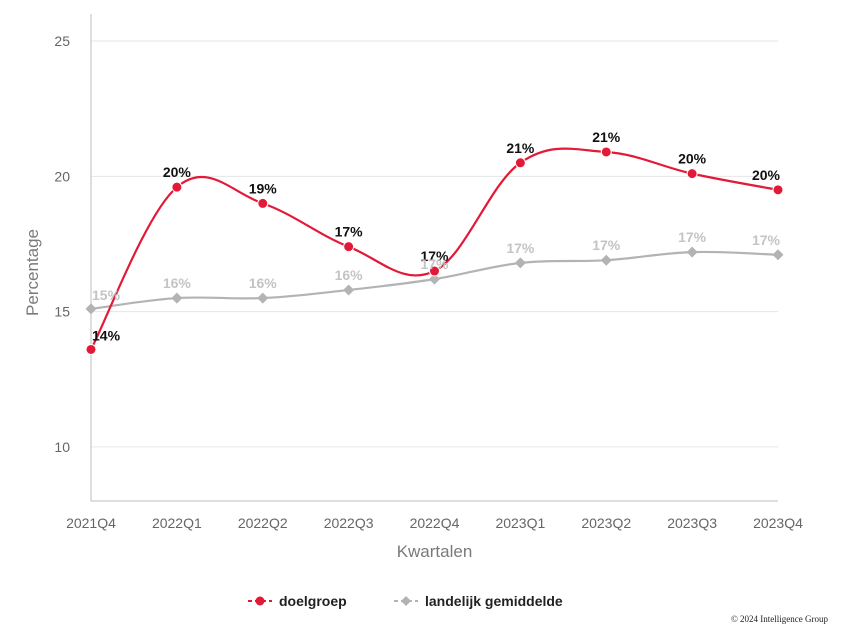  What do you see at coordinates (263, 523) in the screenshot?
I see `x-tick-label: 2022Q2` at bounding box center [263, 523].